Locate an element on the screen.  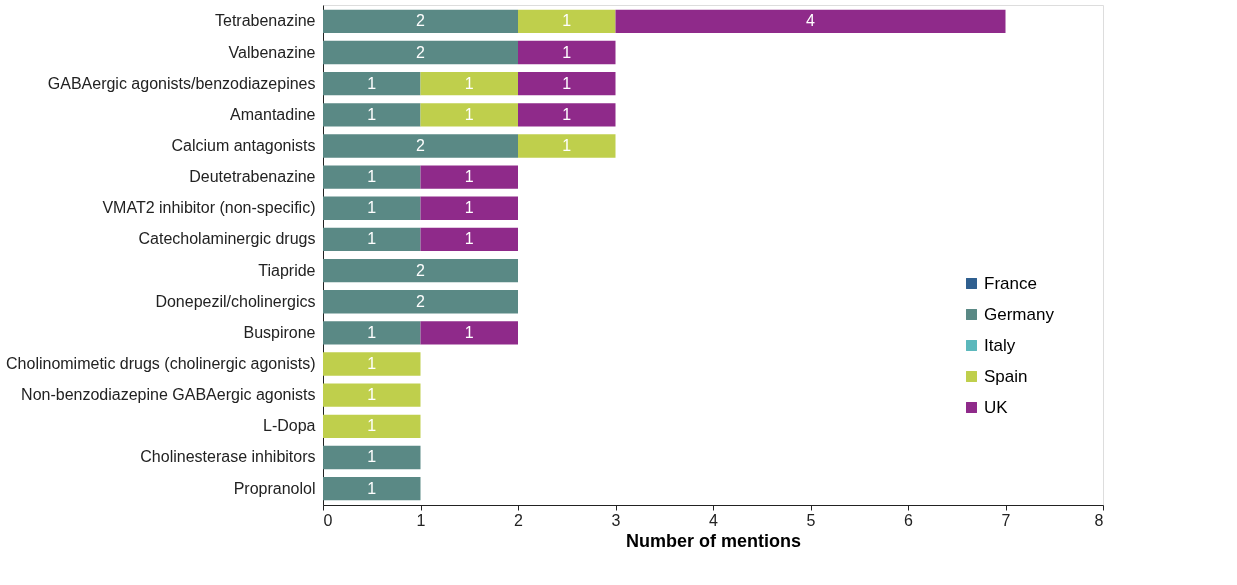
y-tick-label: Catecholaminergic drugs is located at coordinates (227, 239).